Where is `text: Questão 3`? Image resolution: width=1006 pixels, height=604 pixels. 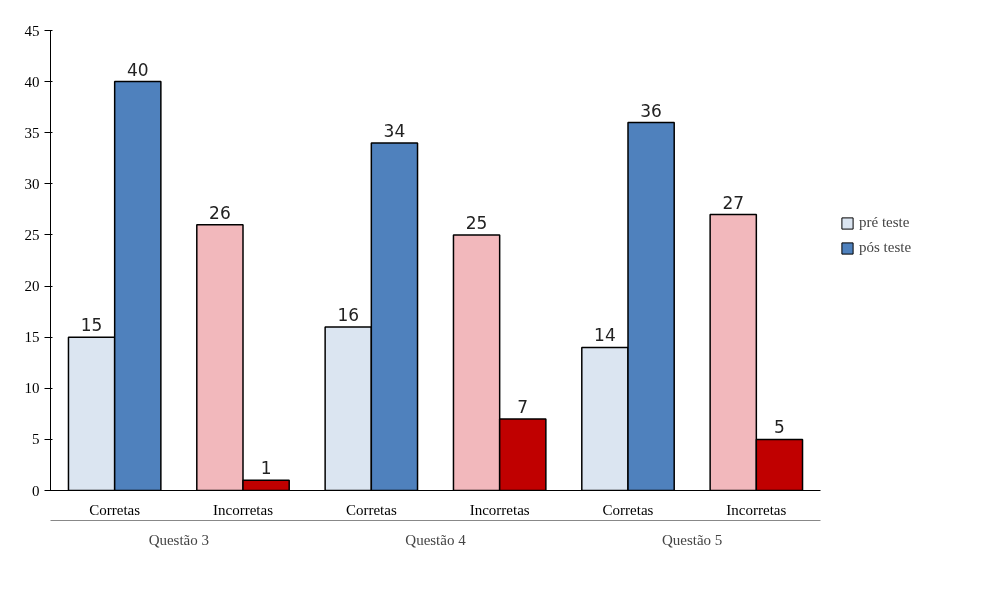 text: Questão 3 is located at coordinates (179, 539).